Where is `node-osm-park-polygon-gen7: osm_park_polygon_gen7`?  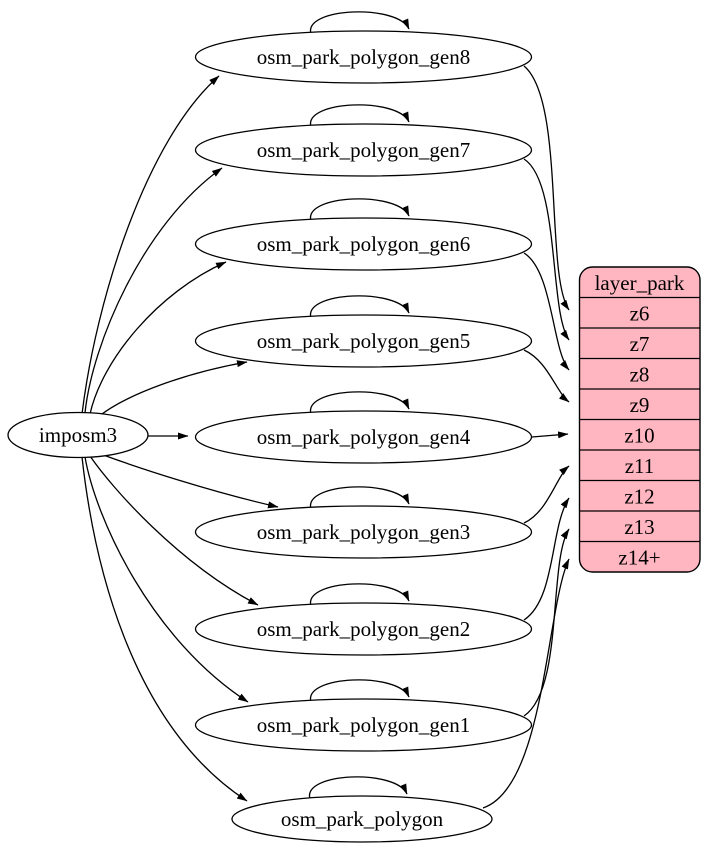
node-osm-park-polygon-gen7: osm_park_polygon_gen7 is located at coordinates (363, 150).